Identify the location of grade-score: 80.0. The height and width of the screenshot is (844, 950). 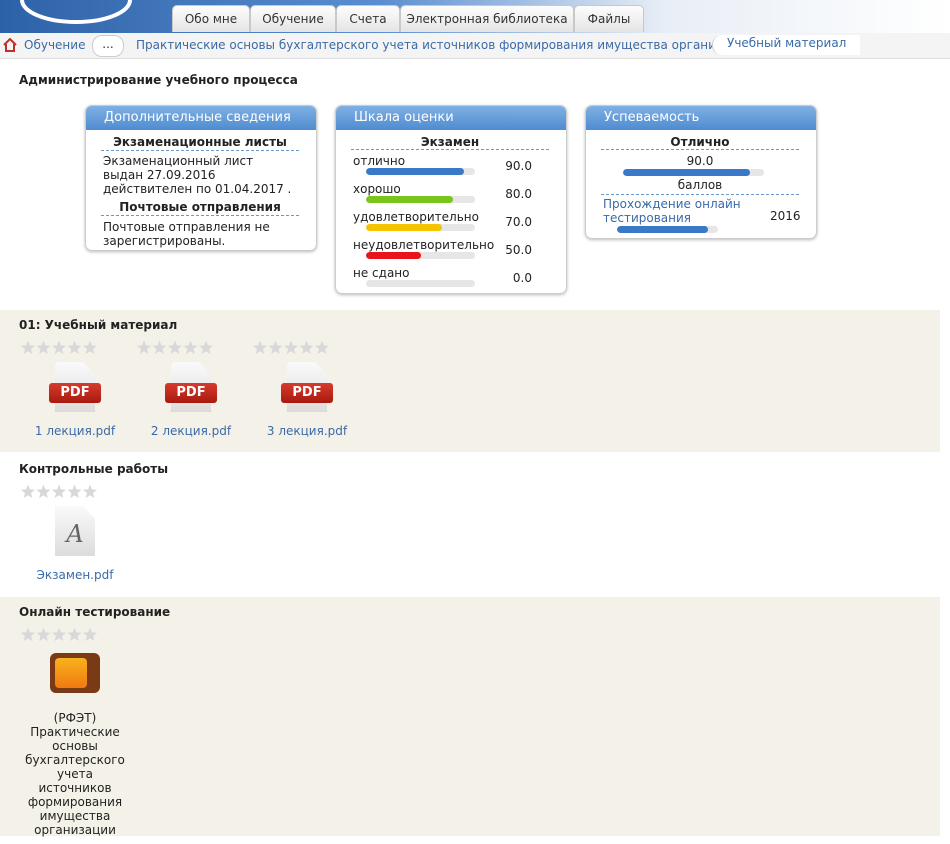
(518, 194).